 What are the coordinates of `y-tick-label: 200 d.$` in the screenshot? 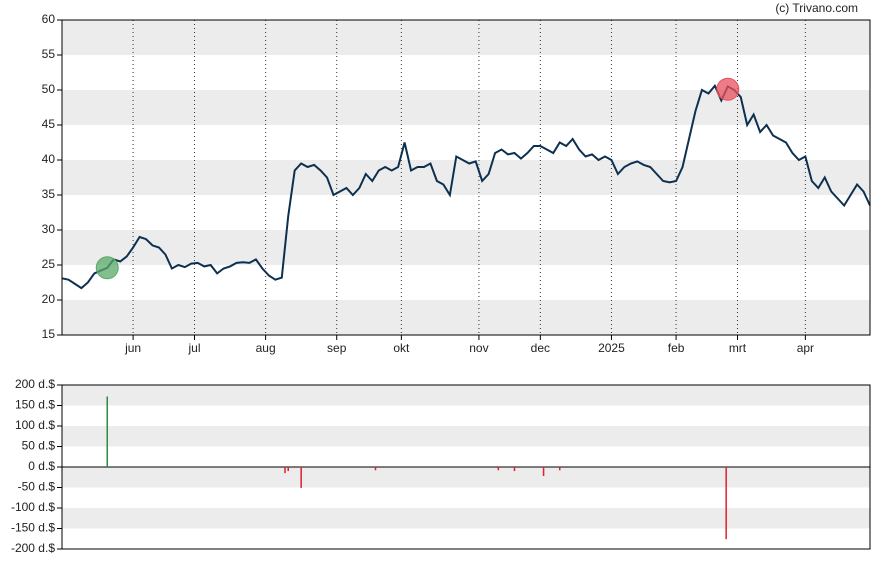 It's located at (35, 384).